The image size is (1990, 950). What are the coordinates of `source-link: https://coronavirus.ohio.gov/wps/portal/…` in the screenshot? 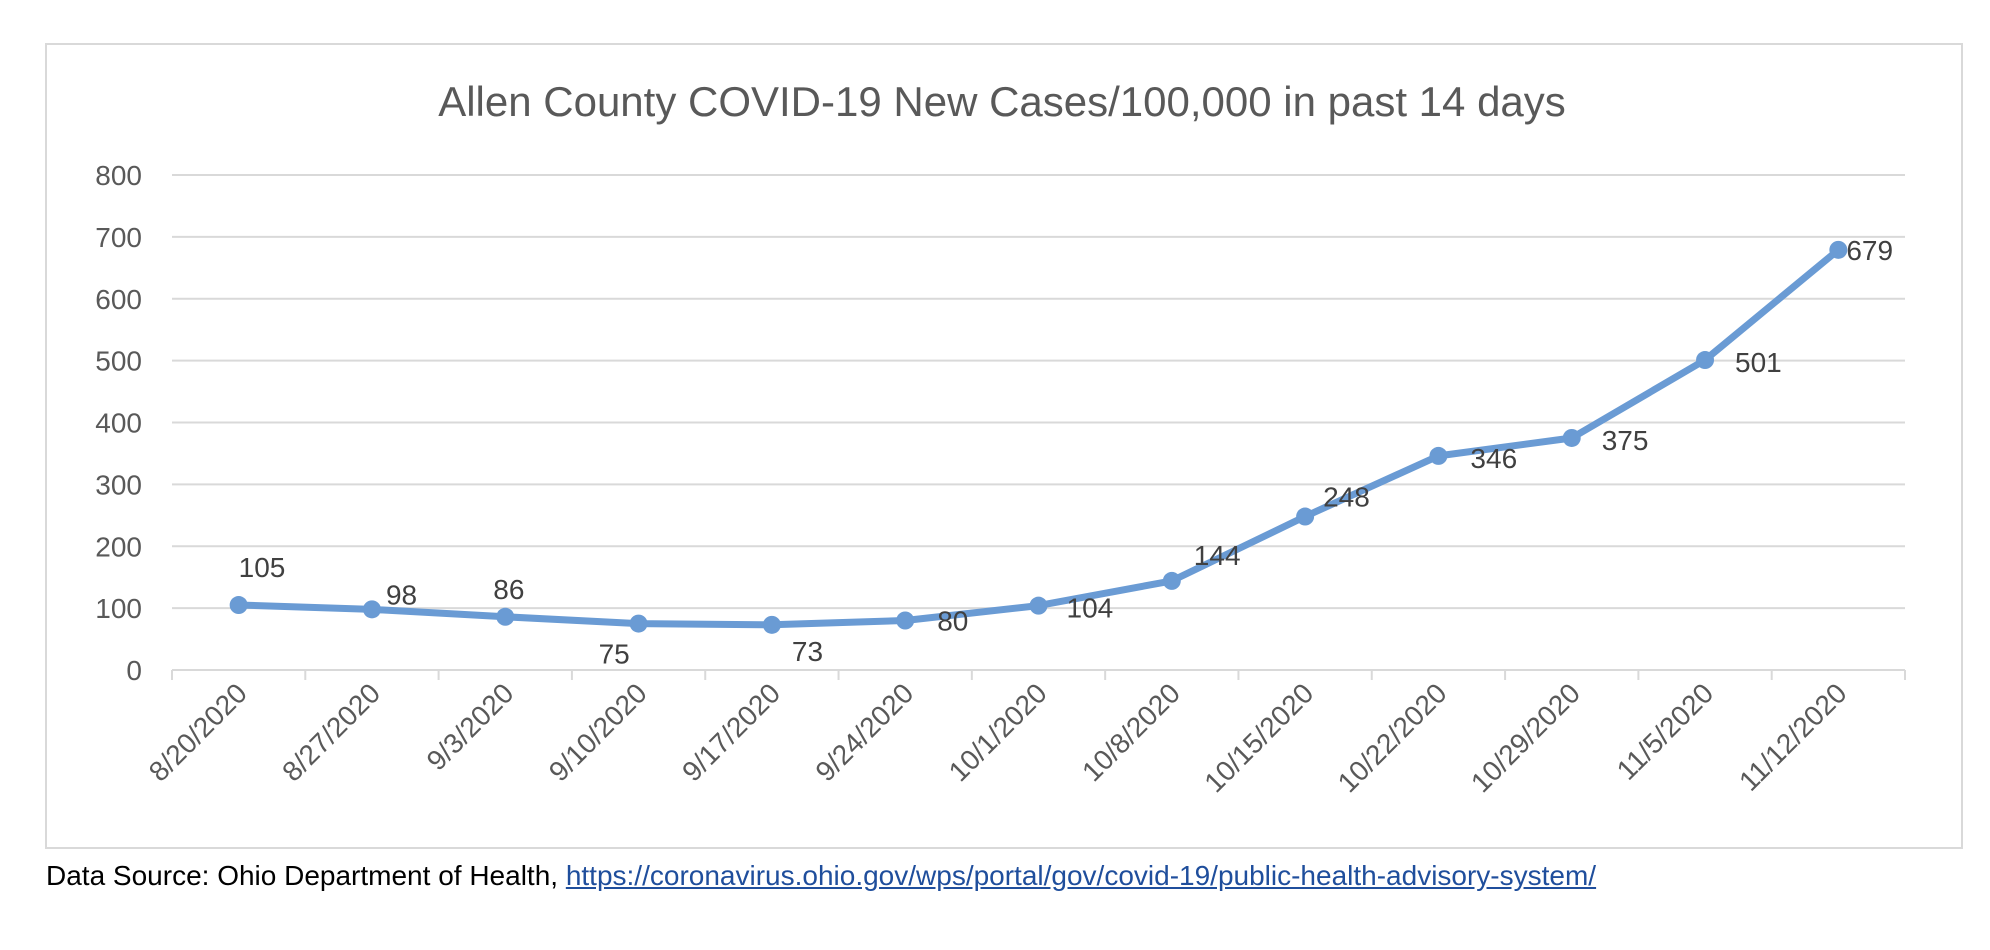 It's located at (1081, 875).